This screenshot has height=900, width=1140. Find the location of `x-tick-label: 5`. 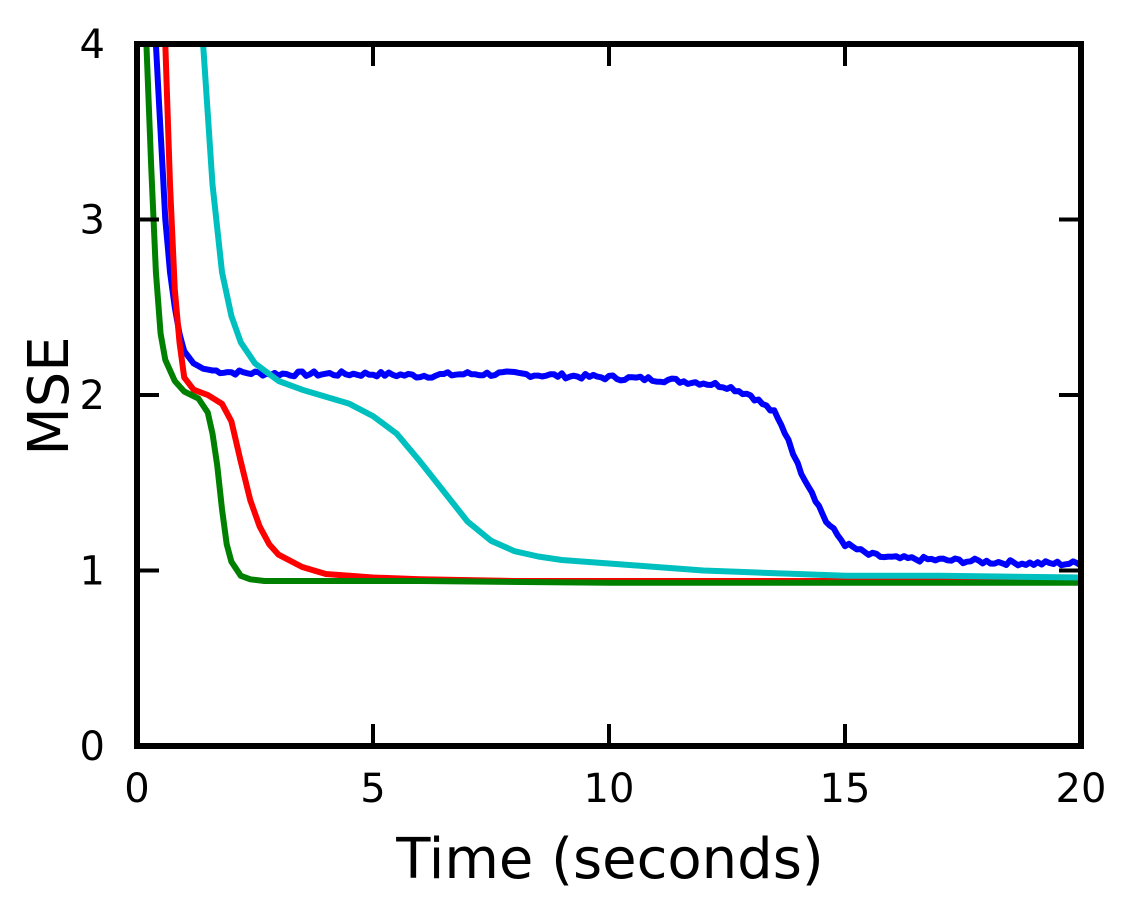

x-tick-label: 5 is located at coordinates (372, 789).